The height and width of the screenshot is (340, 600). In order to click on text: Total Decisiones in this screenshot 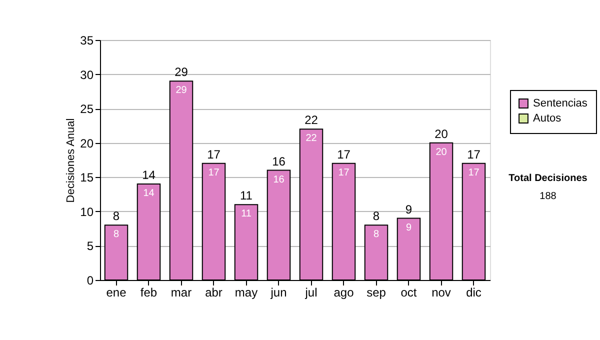, I will do `click(548, 178)`.